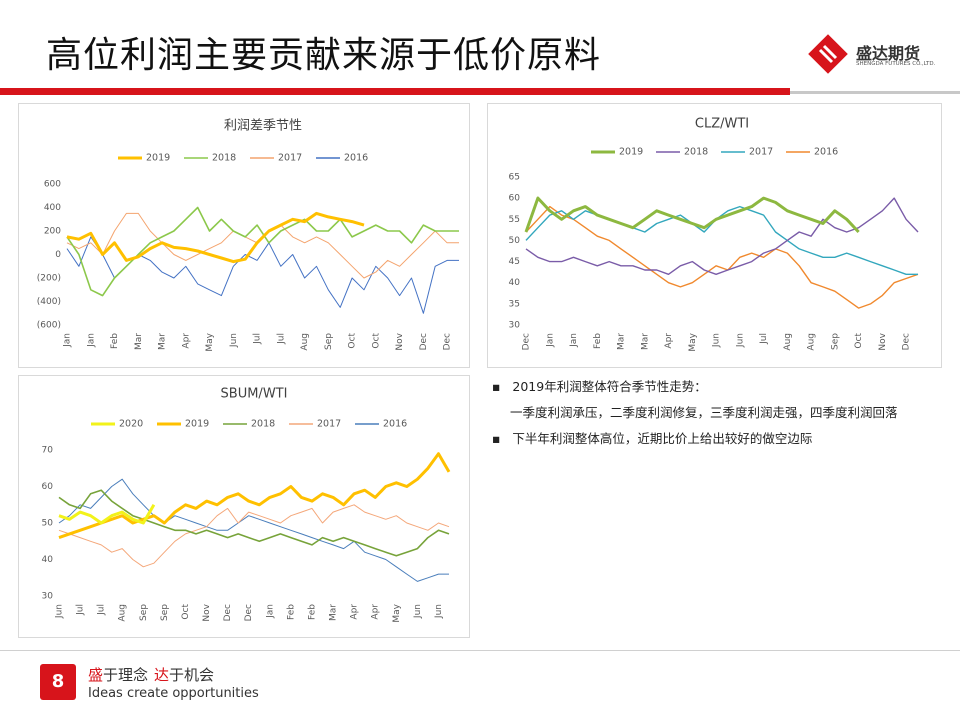 This screenshot has width=960, height=720. Describe the element at coordinates (192, 675) in the screenshot. I see `slogan-part: 于机会` at that location.